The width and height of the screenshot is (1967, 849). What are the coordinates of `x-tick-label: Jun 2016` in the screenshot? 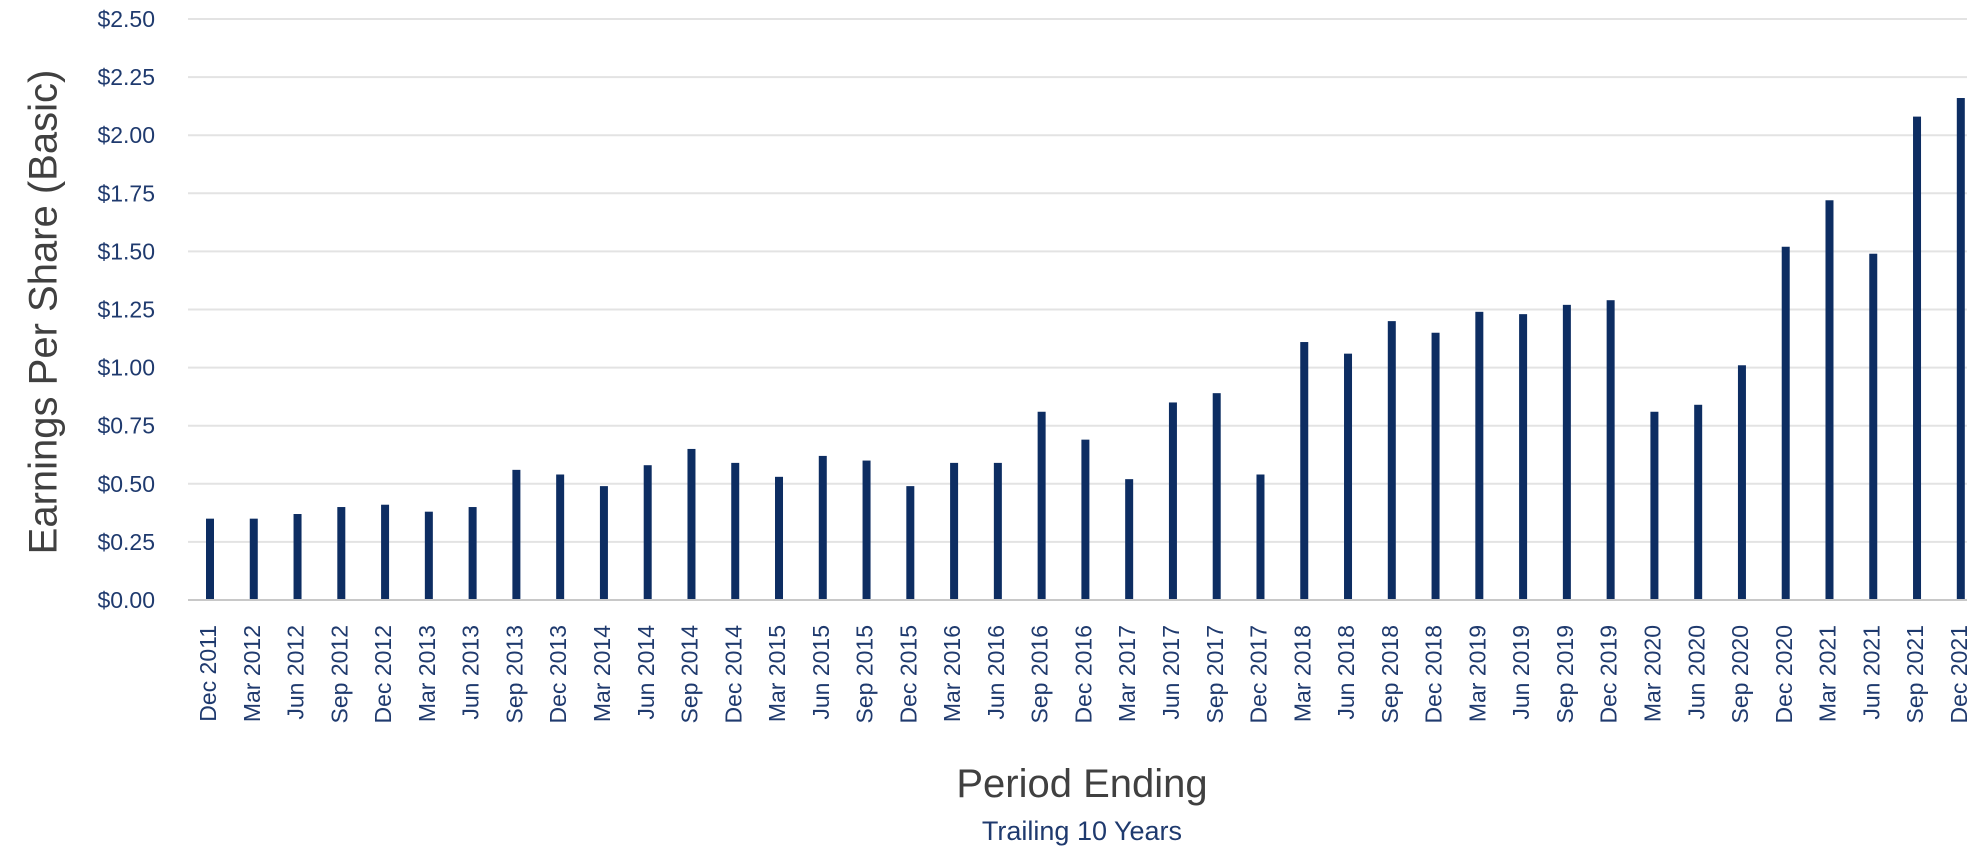 It's located at (996, 672).